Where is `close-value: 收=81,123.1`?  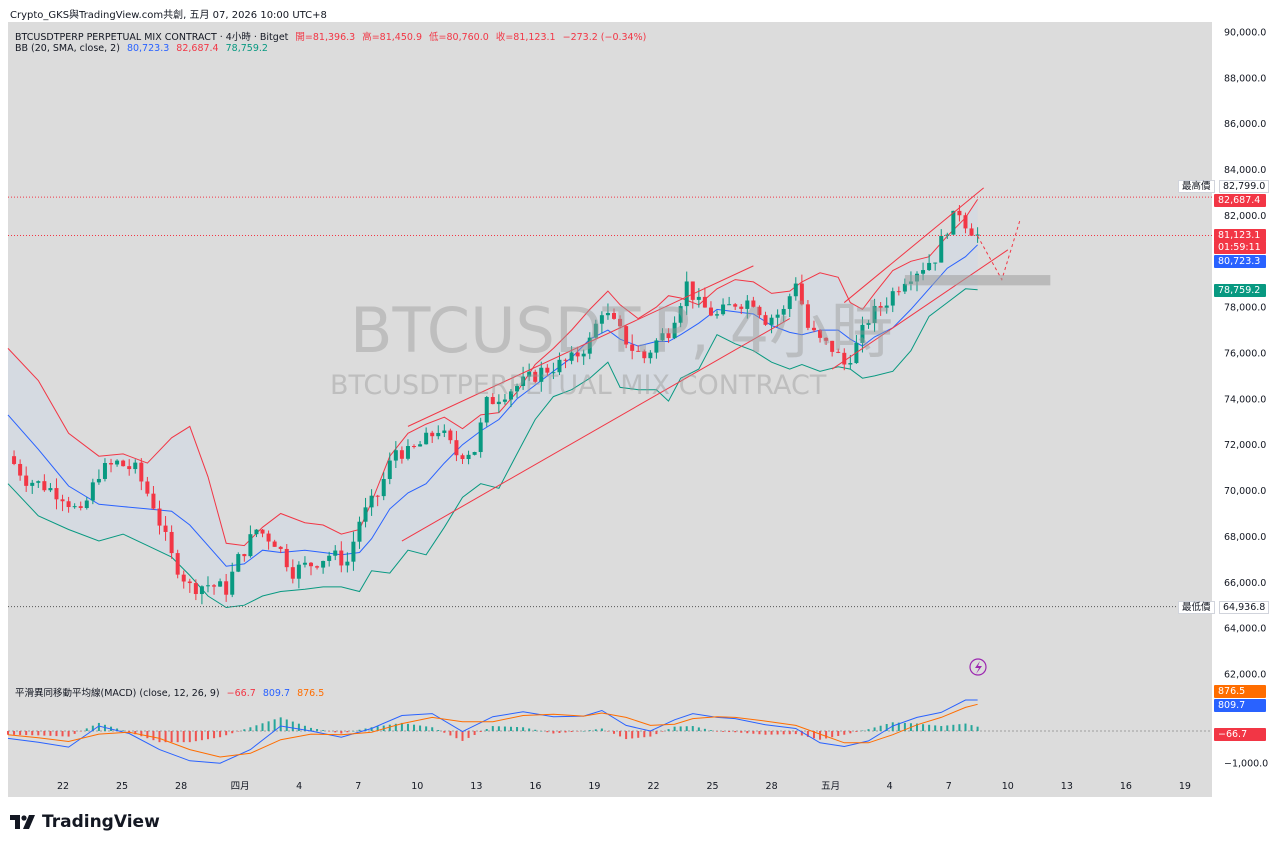 close-value: 收=81,123.1 is located at coordinates (525, 37).